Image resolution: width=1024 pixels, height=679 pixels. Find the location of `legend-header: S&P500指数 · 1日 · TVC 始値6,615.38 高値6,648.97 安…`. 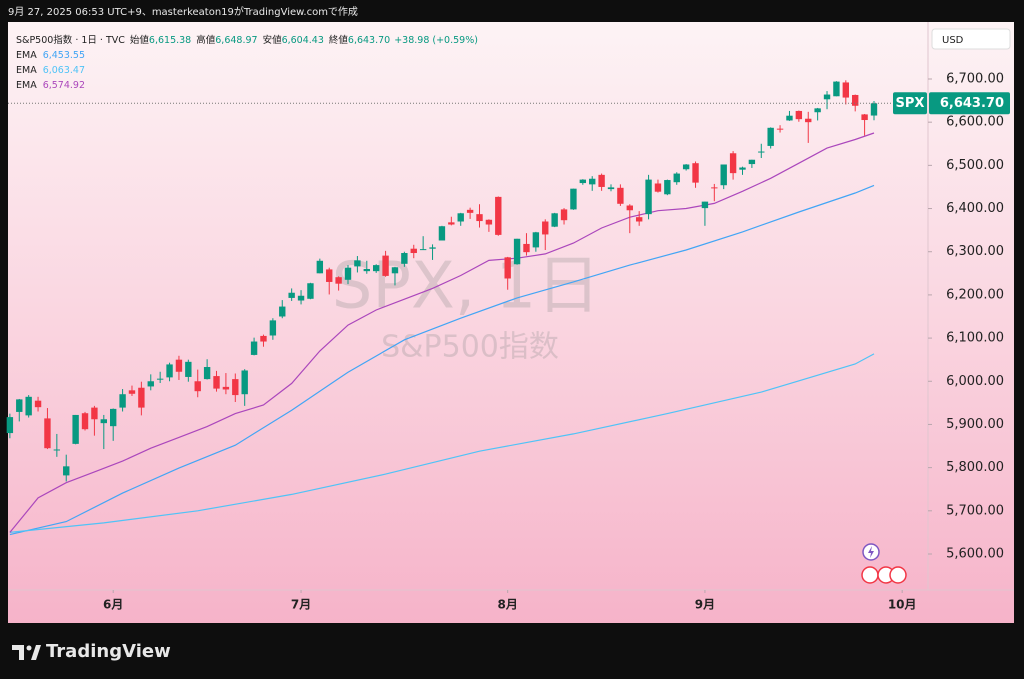

legend-header: S&P500指数 · 1日 · TVC 始値6,615.38 高値6,648.97 安… is located at coordinates (247, 40).